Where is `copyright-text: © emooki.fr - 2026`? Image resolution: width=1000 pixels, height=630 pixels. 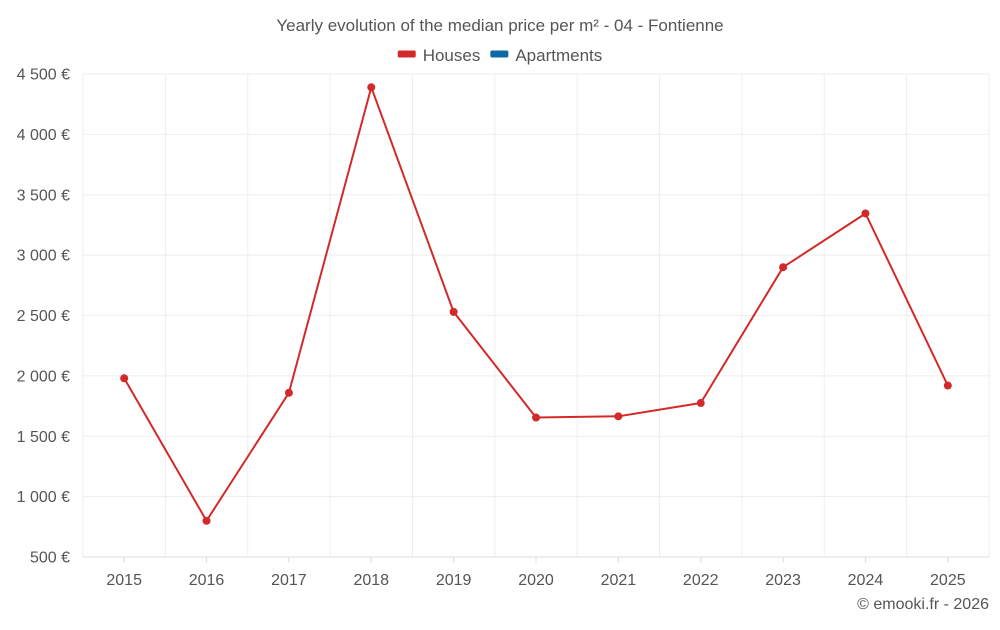
copyright-text: © emooki.fr - 2026 is located at coordinates (923, 604).